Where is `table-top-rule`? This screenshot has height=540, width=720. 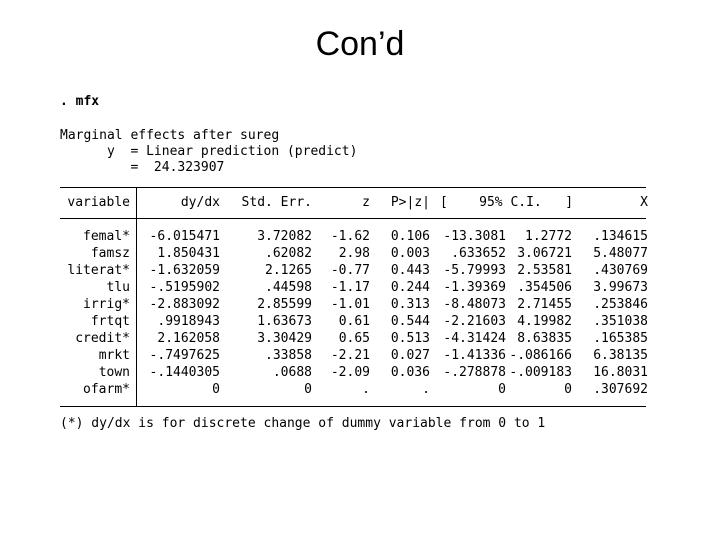 table-top-rule is located at coordinates (353, 187).